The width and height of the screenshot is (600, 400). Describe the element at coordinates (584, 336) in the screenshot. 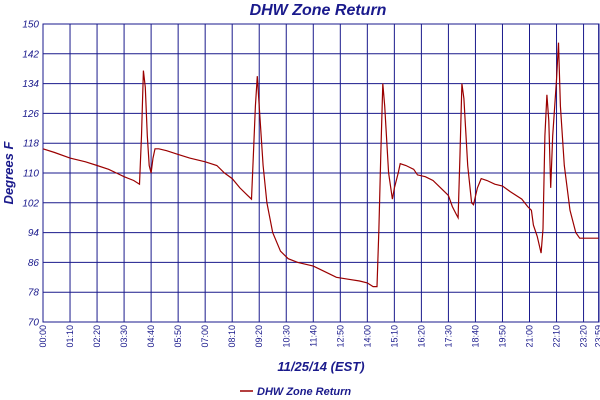

I see `x-tick-label: 23:20` at that location.